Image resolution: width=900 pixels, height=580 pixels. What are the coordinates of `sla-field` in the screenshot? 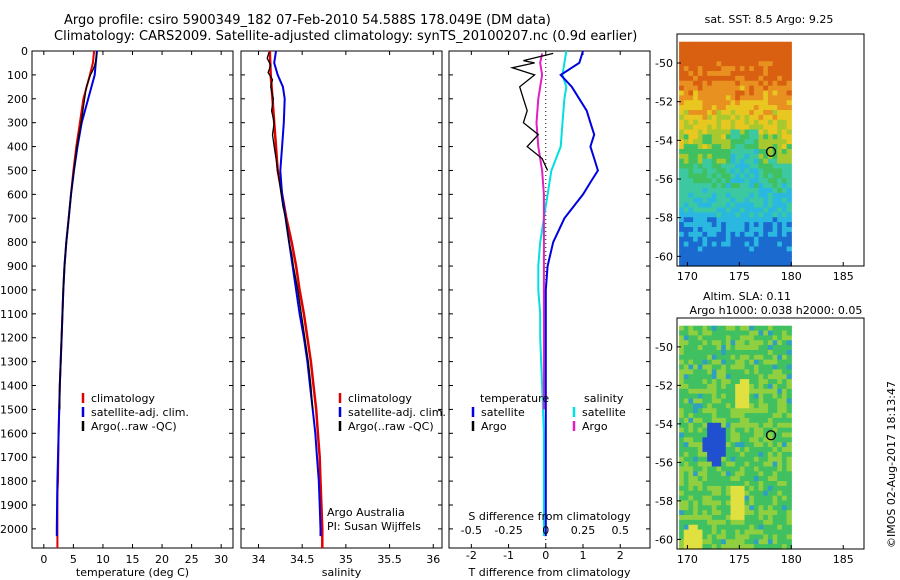 It's located at (735, 437).